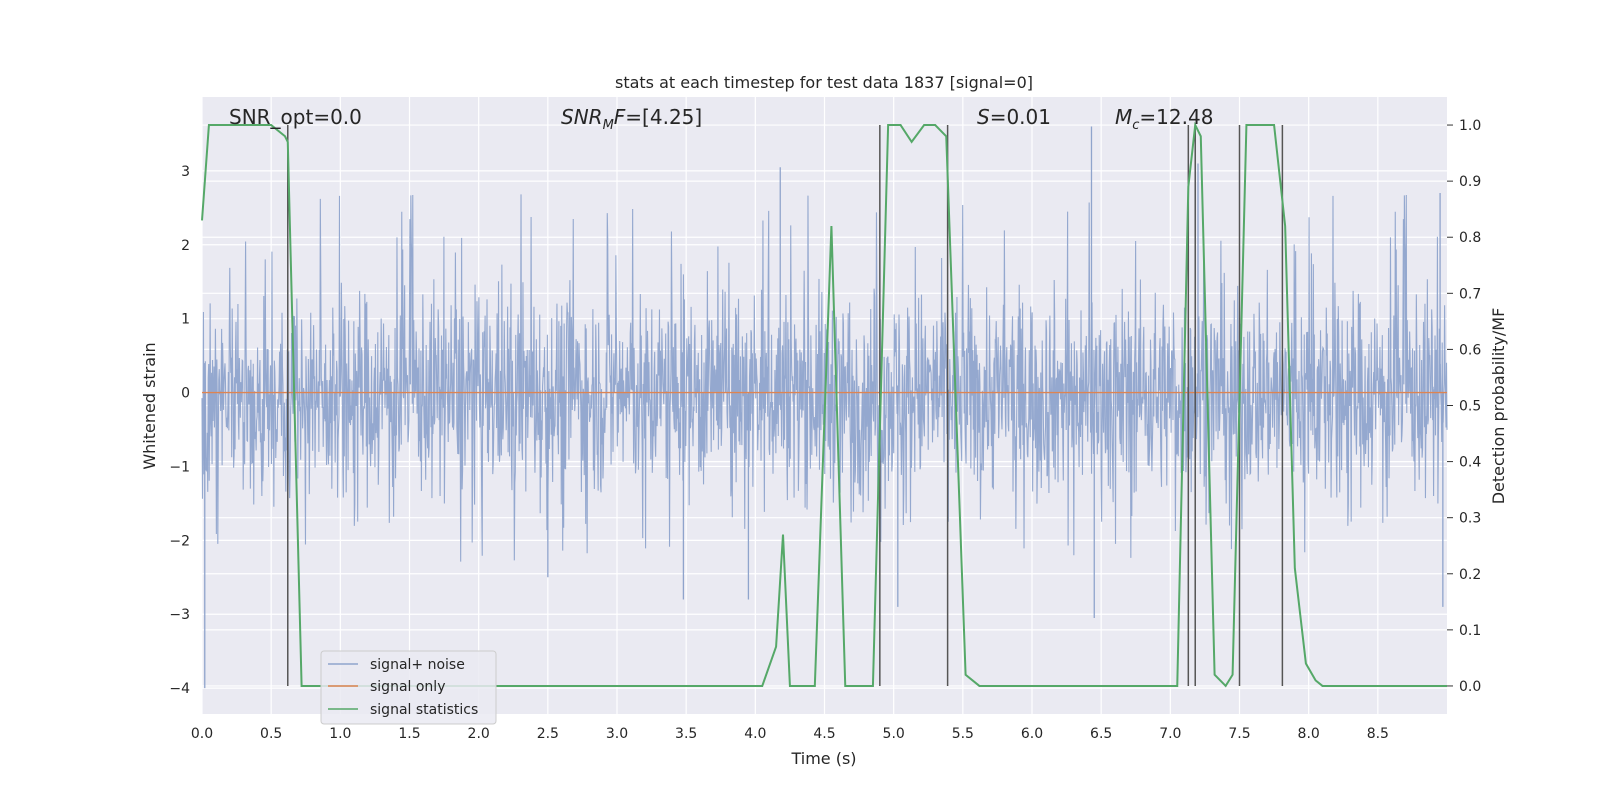 Image resolution: width=1600 pixels, height=800 pixels. What do you see at coordinates (1101, 734) in the screenshot?
I see `x-tick-label: 6.5` at bounding box center [1101, 734].